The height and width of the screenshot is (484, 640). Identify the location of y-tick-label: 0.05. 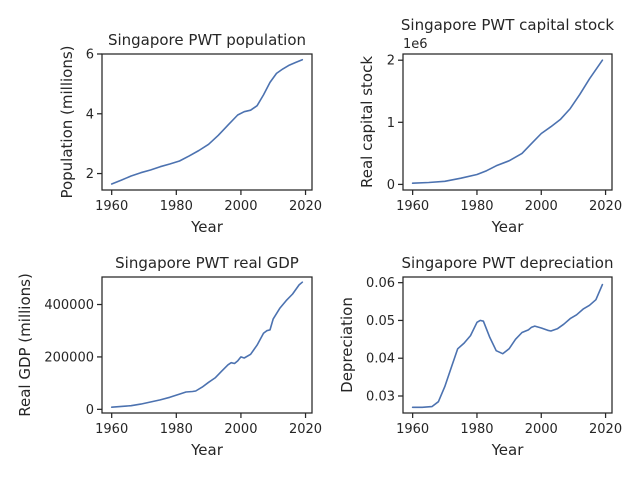
(380, 321).